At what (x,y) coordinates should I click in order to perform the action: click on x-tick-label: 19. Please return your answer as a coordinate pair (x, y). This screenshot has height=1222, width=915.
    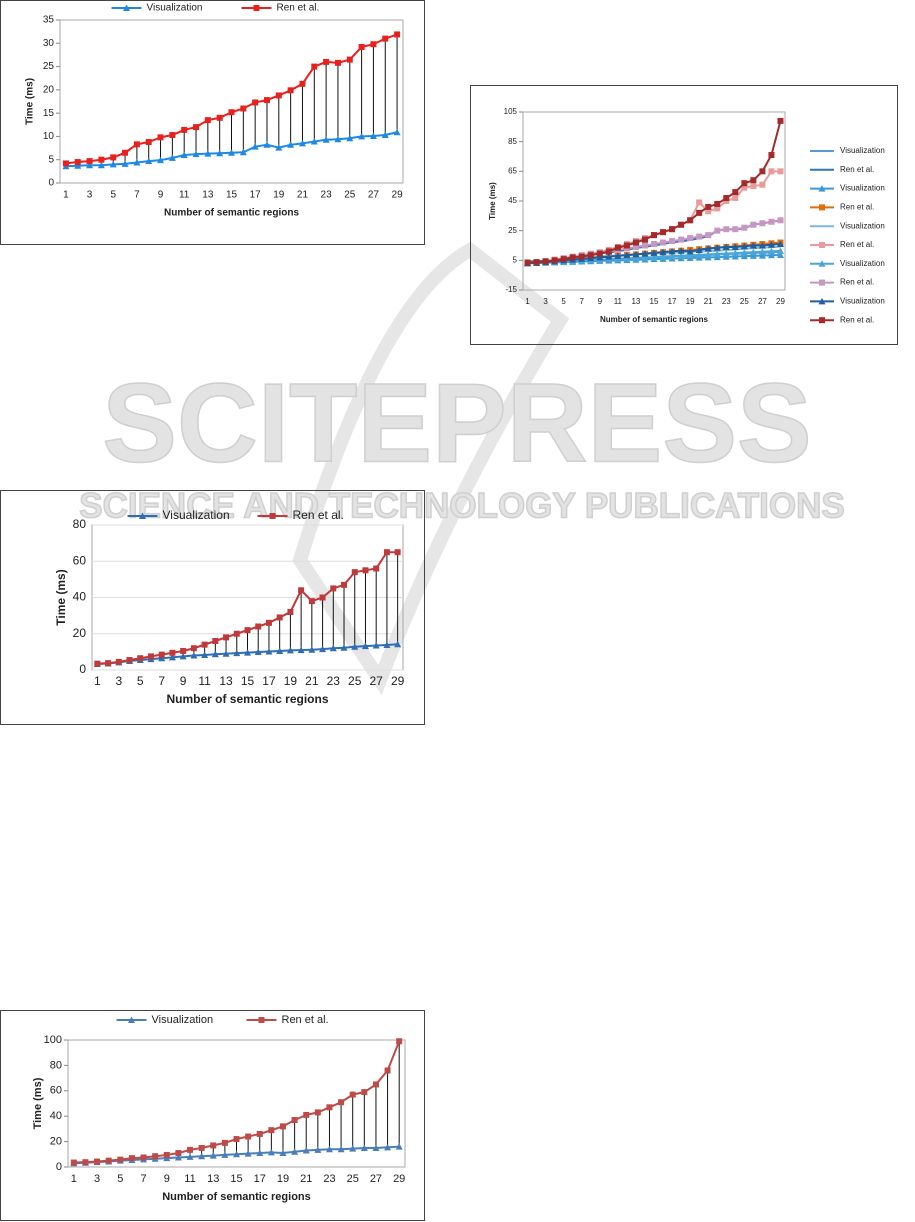
    Looking at the image, I should click on (690, 301).